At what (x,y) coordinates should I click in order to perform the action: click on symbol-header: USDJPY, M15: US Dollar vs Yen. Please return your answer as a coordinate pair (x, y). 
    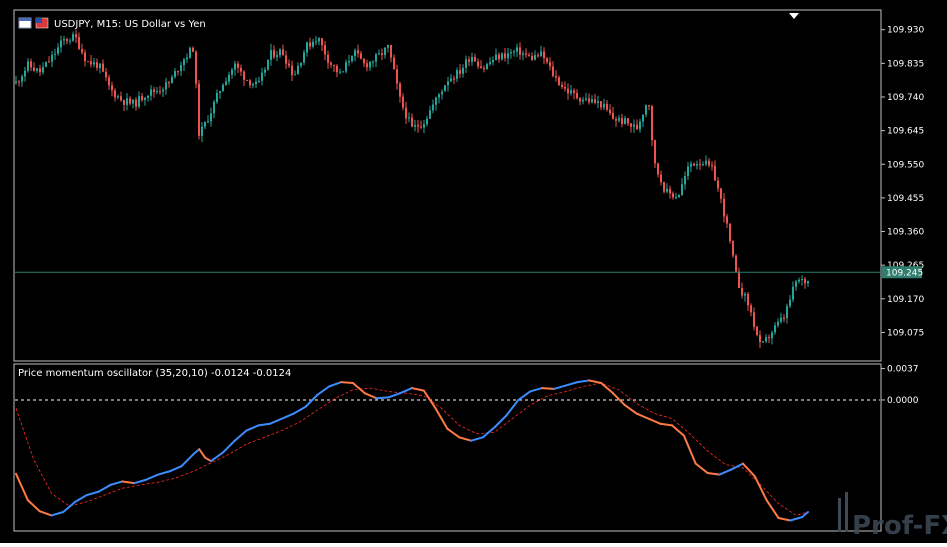
    Looking at the image, I should click on (112, 23).